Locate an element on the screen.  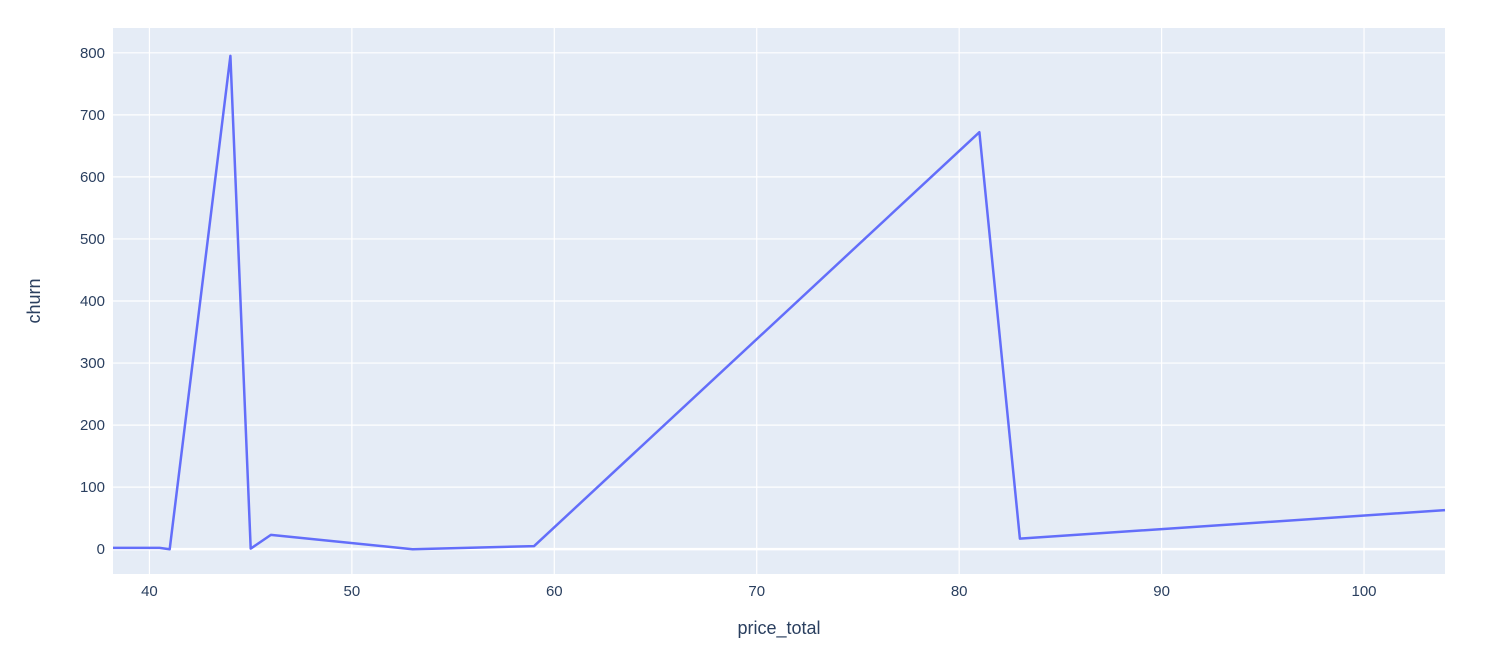
x-axis-title: price_total is located at coordinates (778, 628).